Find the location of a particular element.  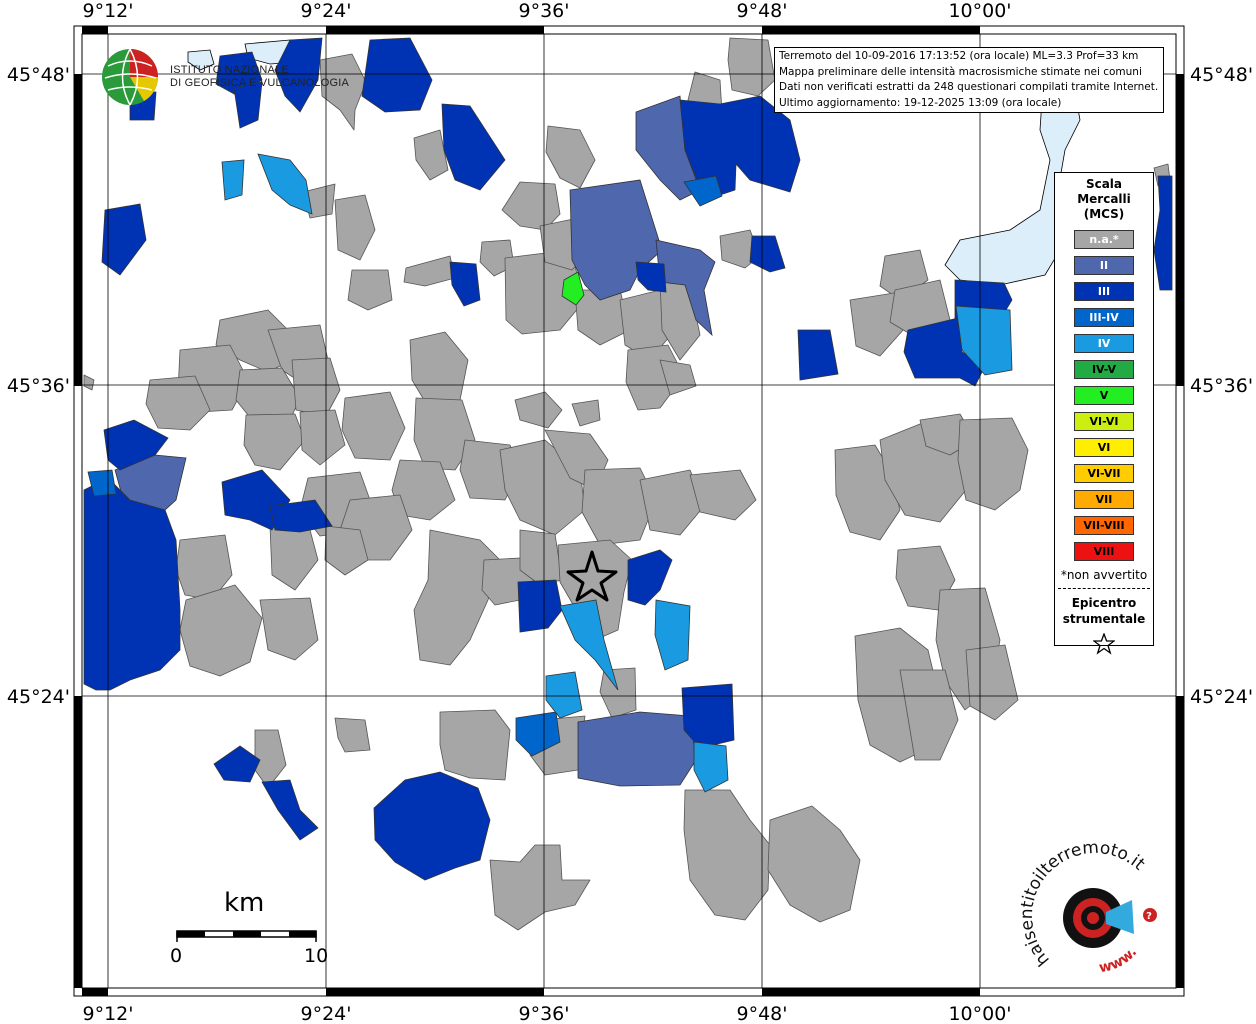

legend-swatch: IV-V is located at coordinates (1104, 369).